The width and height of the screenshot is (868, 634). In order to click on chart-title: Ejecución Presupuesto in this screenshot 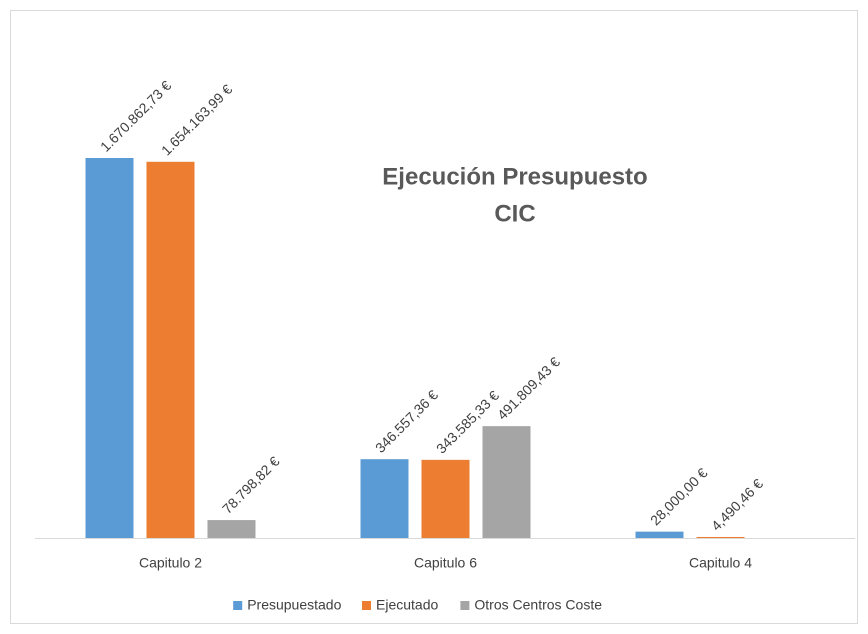, I will do `click(514, 176)`.